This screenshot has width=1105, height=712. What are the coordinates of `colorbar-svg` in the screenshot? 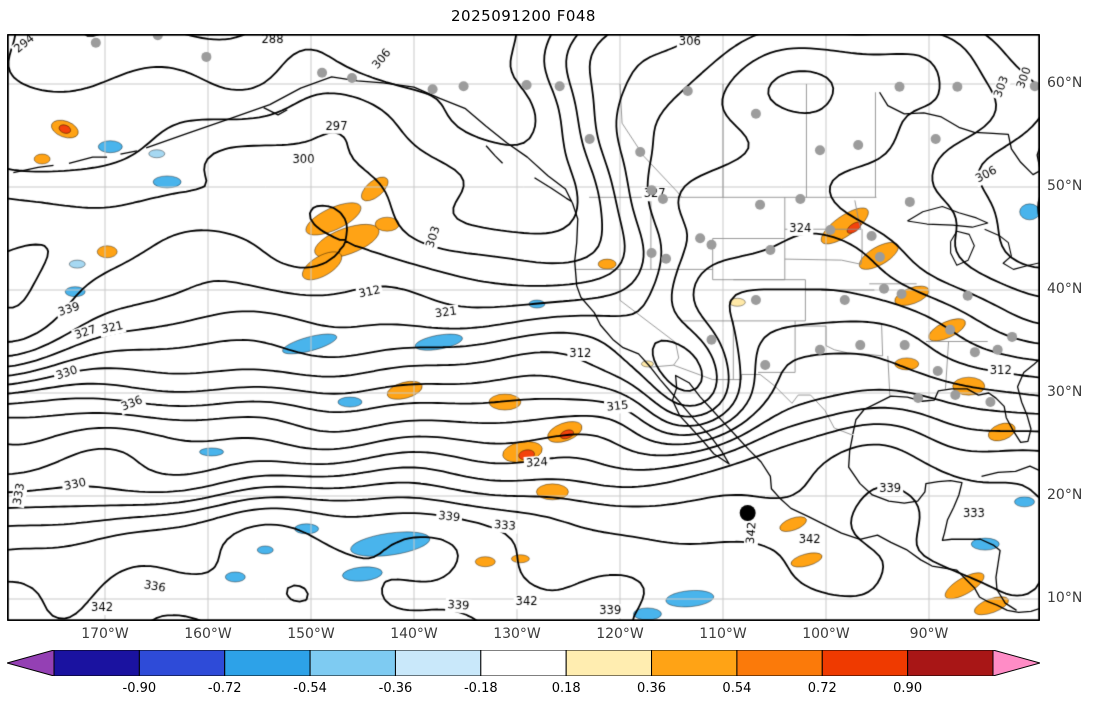 It's located at (523, 663).